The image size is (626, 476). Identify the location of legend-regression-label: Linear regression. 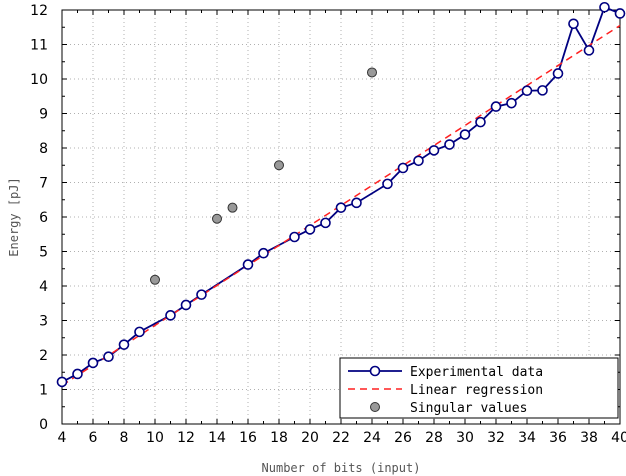
(476, 390).